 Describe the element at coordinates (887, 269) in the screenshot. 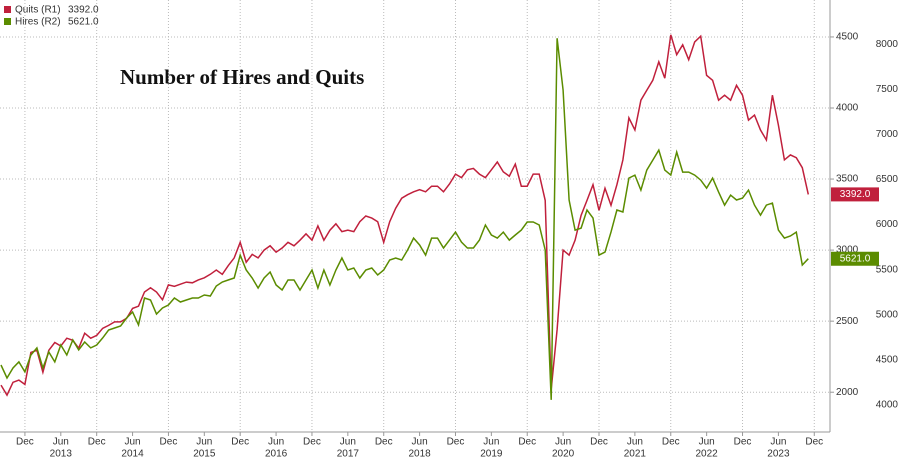

I see `y2-tick-label: 5500` at that location.